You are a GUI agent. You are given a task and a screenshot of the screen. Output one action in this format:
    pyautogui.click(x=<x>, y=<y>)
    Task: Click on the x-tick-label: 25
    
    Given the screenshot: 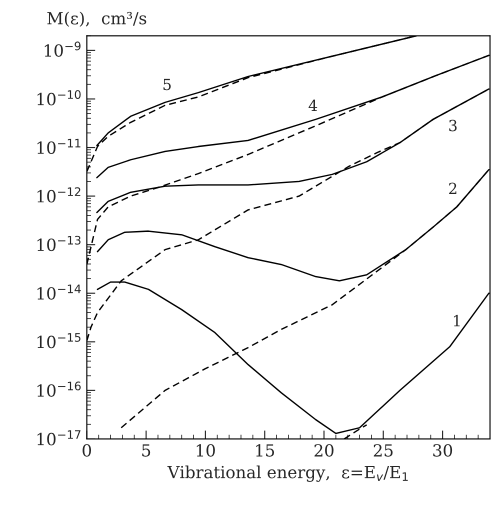 What is the action you would take?
    pyautogui.click(x=383, y=450)
    